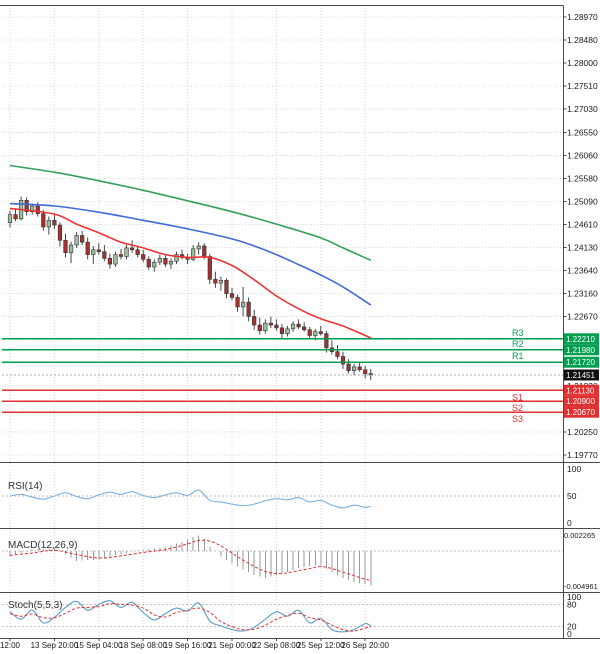 The width and height of the screenshot is (600, 654). I want to click on price-tick-label: 1.22670, so click(582, 317).